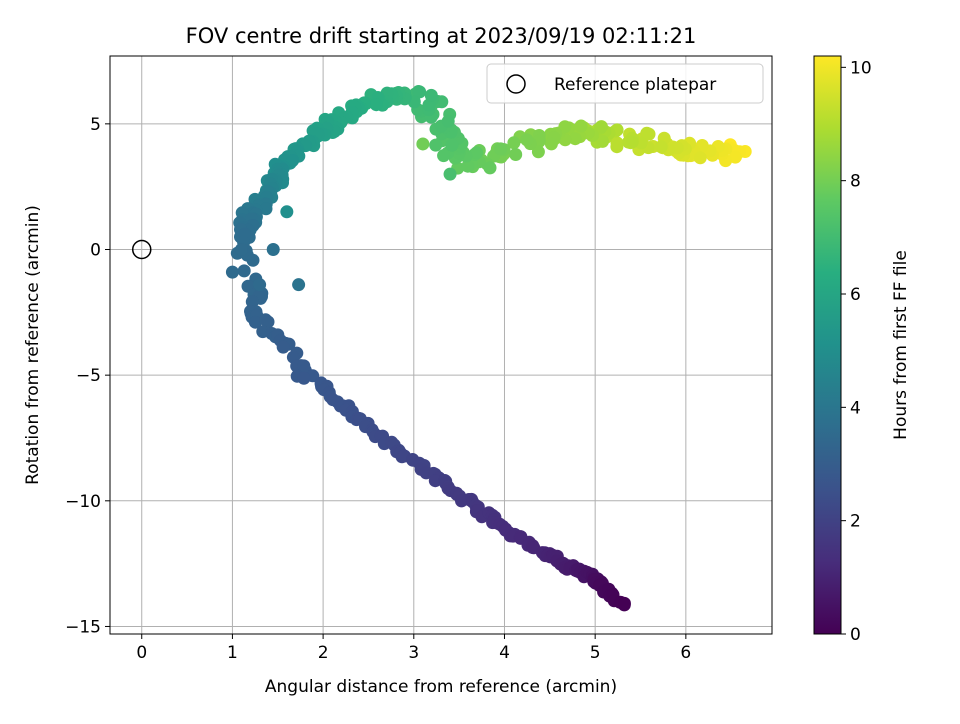 The height and width of the screenshot is (724, 960). I want to click on colorbar: 0 2 4 6 8 10 Hours from first FF file, so click(862, 350).